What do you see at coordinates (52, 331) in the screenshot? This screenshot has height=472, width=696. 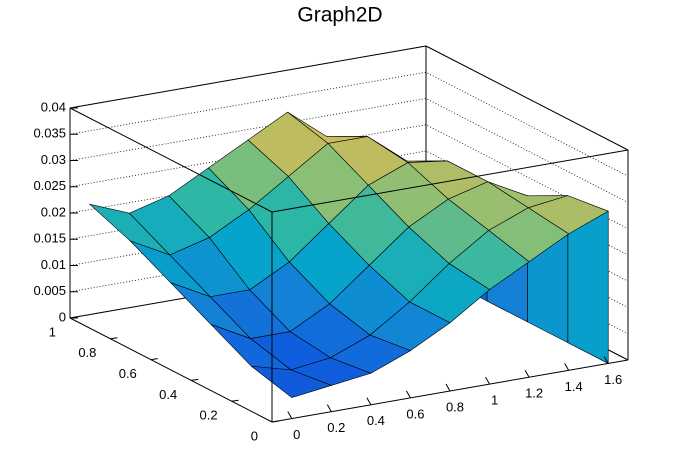 I see `y-tick-label: 1` at bounding box center [52, 331].